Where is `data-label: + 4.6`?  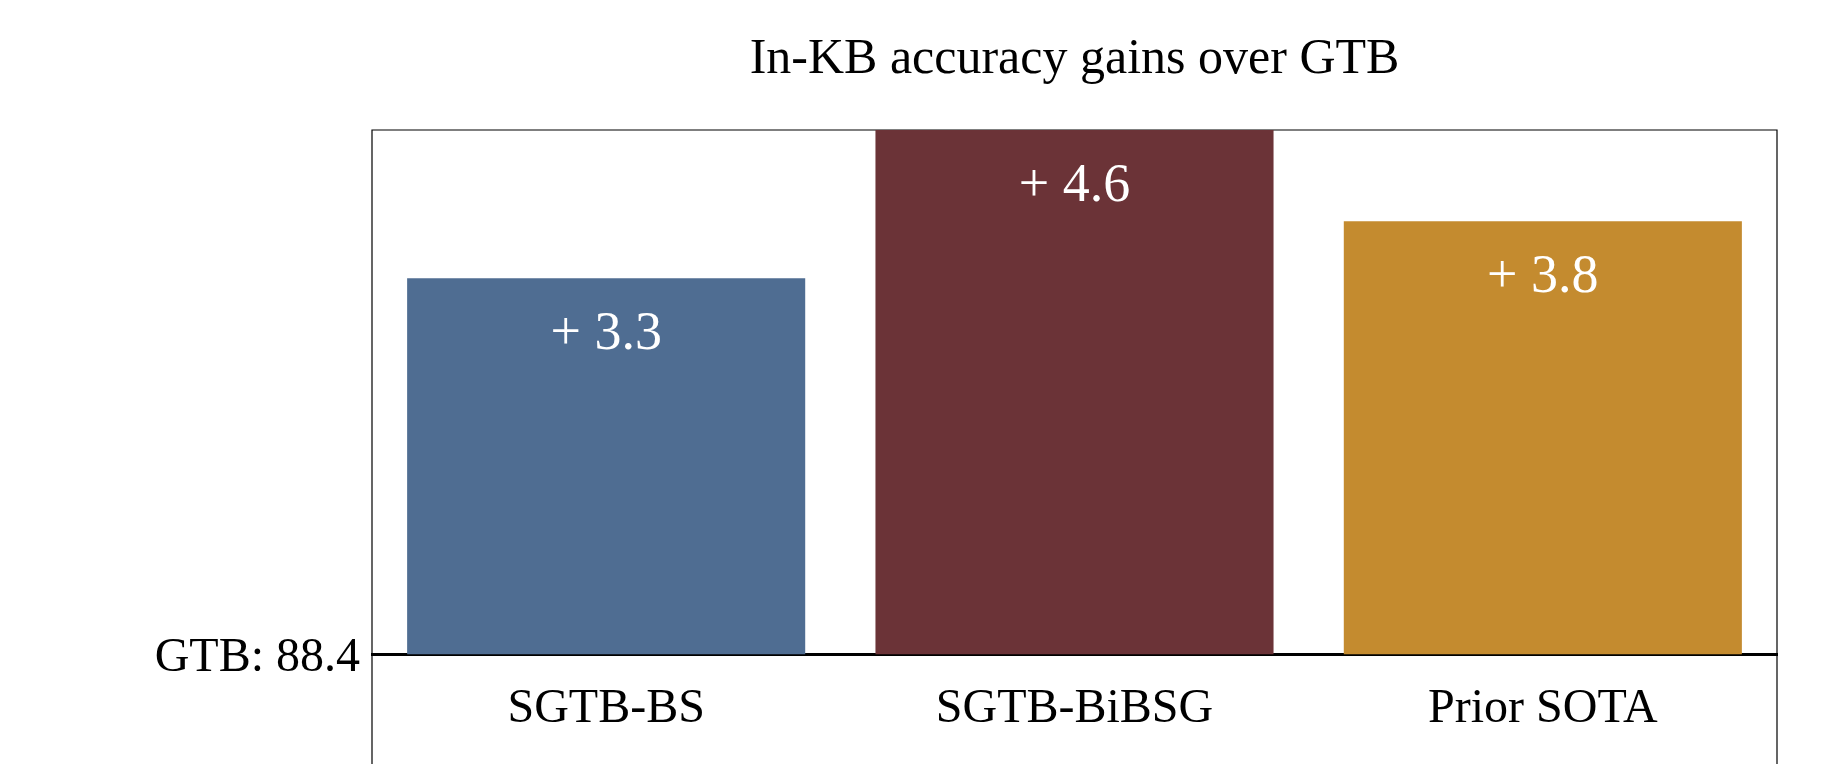
data-label: + 4.6 is located at coordinates (1074, 183).